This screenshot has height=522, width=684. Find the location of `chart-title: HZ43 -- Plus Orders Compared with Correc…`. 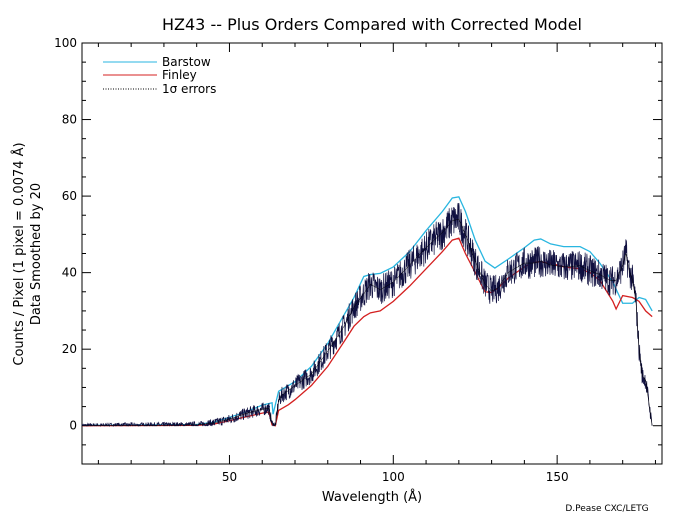

chart-title: HZ43 -- Plus Orders Compared with Correc… is located at coordinates (372, 24).